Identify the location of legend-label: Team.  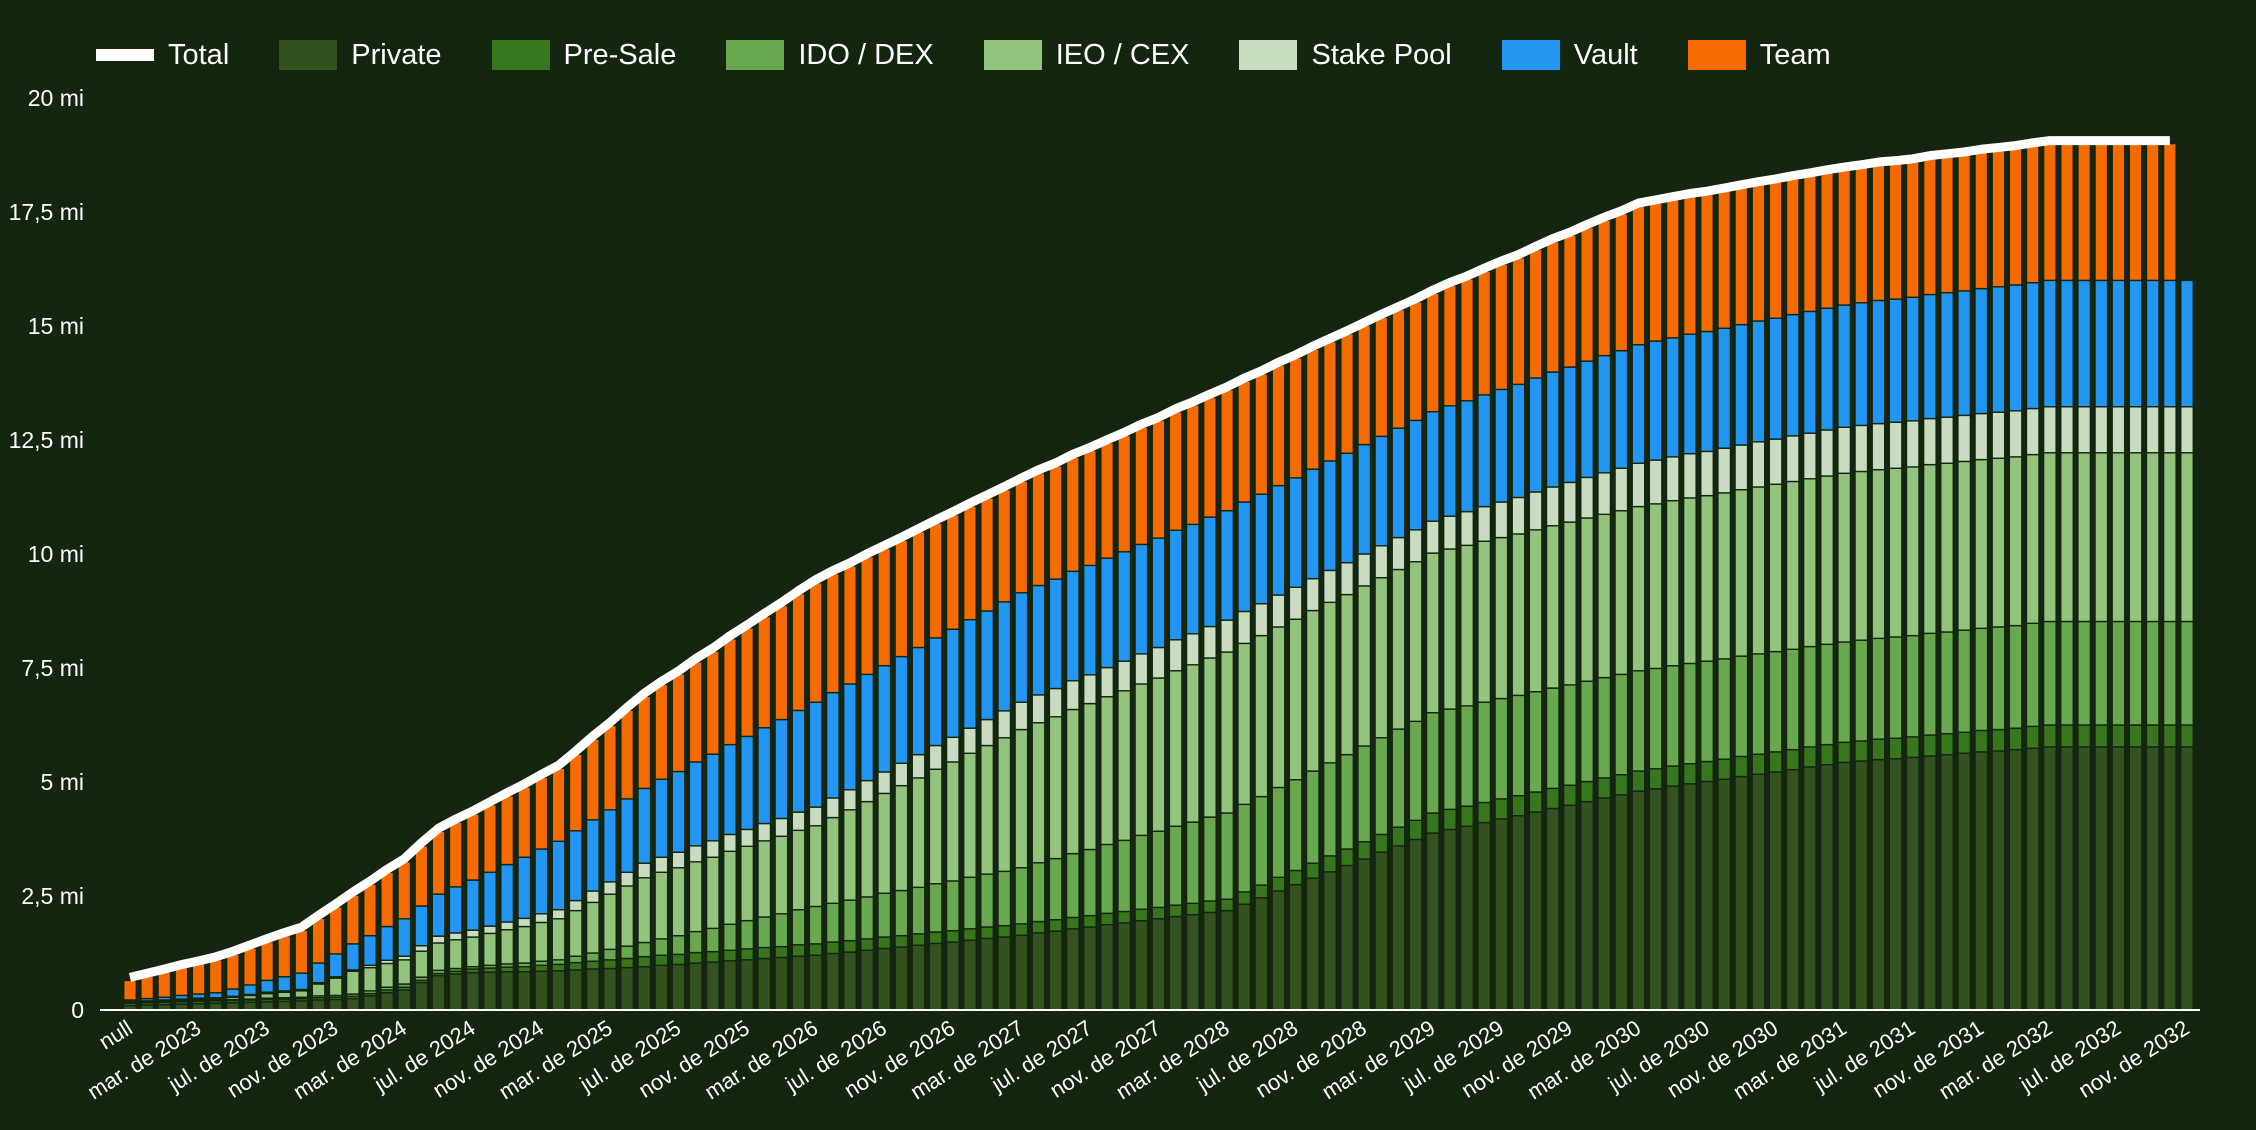
(1795, 54).